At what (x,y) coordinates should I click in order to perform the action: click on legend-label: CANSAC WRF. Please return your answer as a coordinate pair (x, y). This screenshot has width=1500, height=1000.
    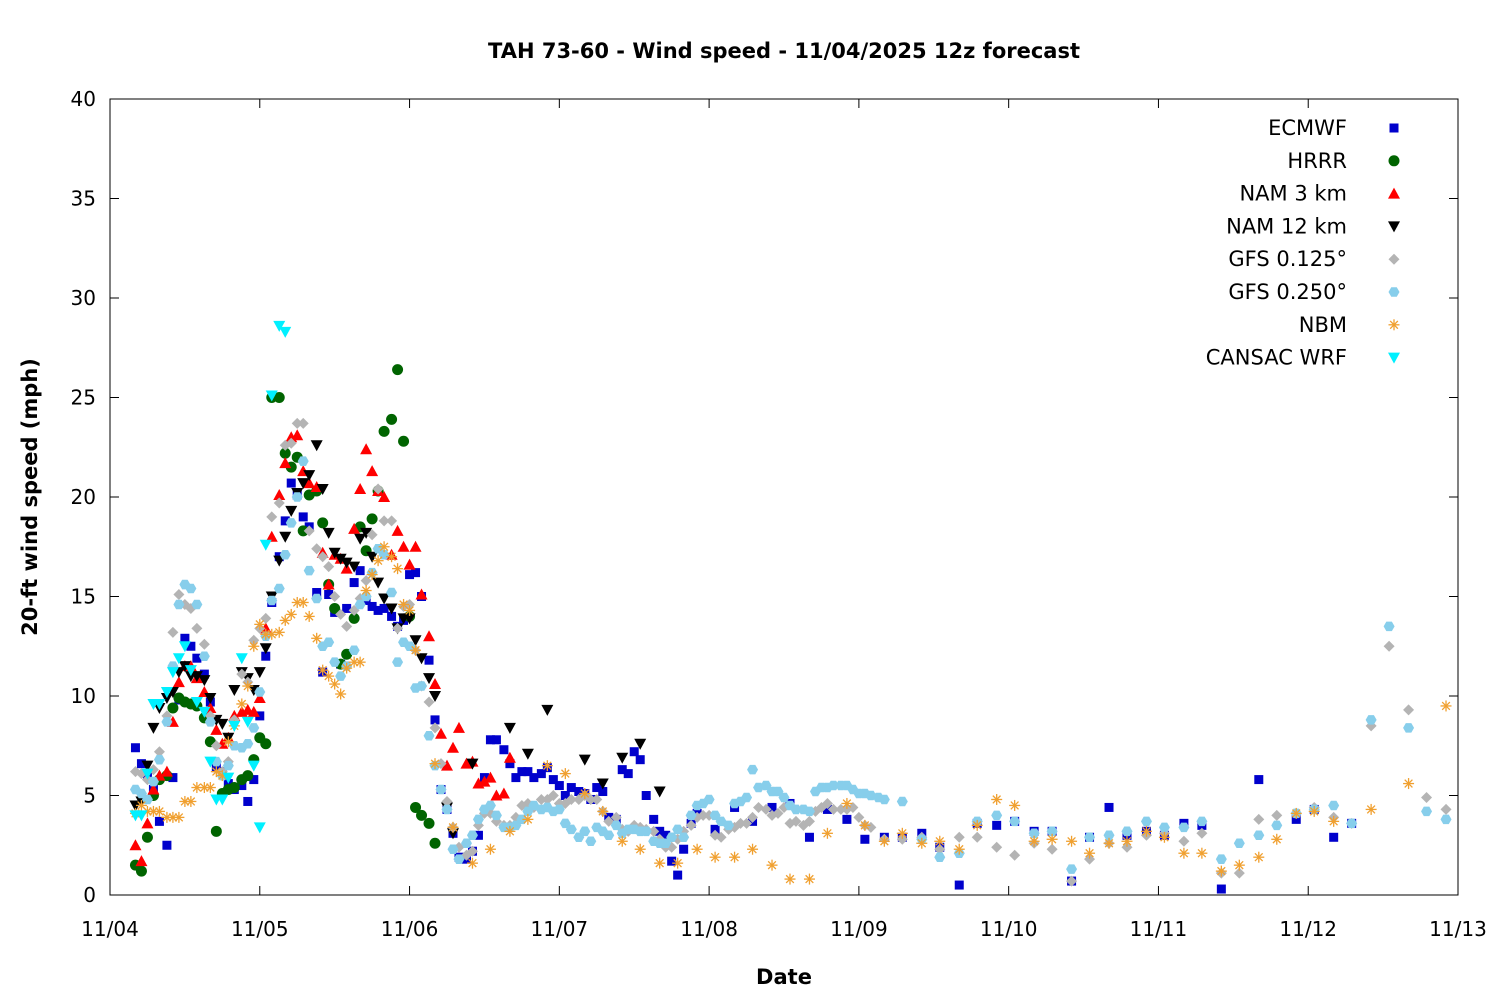
    Looking at the image, I should click on (1276, 358).